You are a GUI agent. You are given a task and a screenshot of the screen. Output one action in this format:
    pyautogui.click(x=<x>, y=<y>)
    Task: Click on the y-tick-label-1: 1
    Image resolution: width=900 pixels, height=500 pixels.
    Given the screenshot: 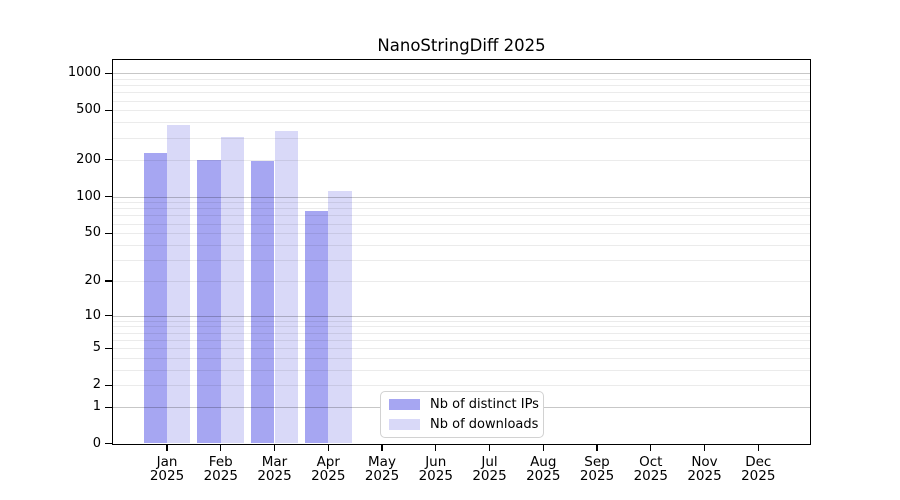 What is the action you would take?
    pyautogui.click(x=96, y=407)
    